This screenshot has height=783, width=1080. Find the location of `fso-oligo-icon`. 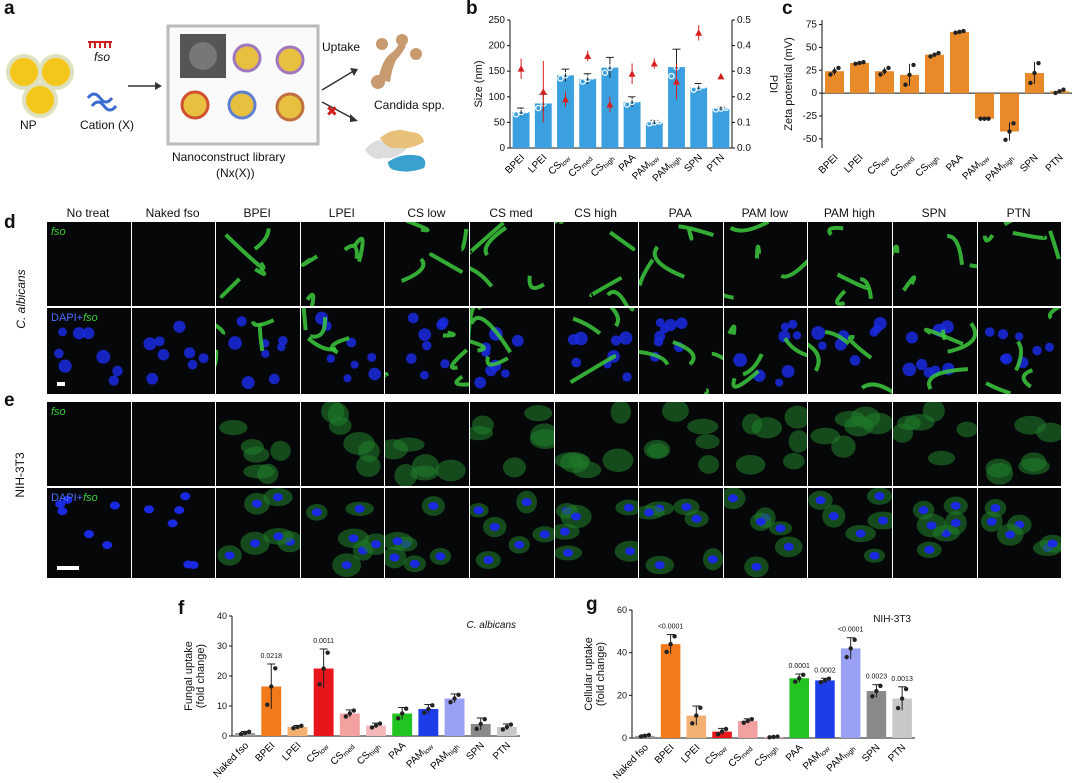

fso-oligo-icon is located at coordinates (100, 44).